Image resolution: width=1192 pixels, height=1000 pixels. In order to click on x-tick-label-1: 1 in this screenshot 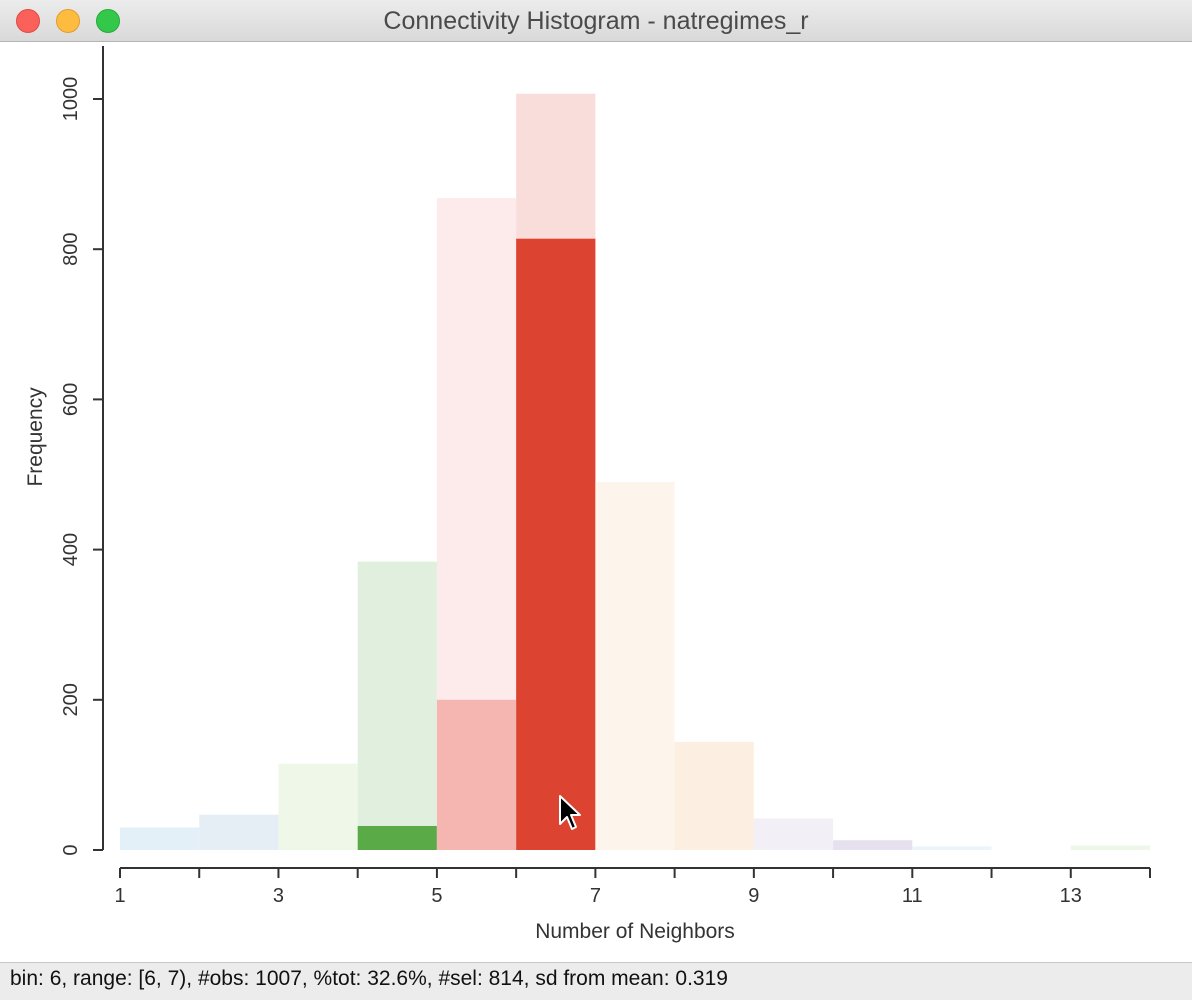, I will do `click(119, 896)`.